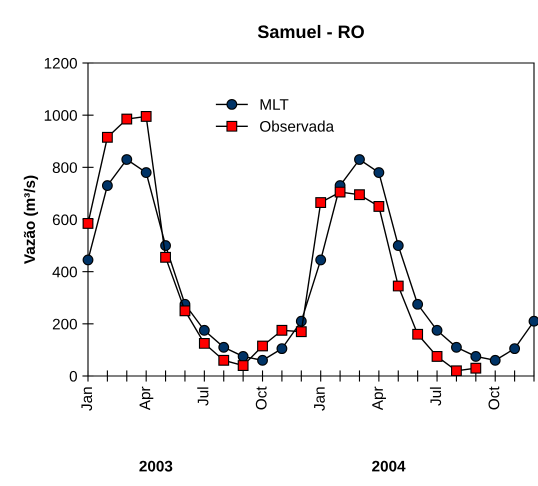  What do you see at coordinates (297, 126) in the screenshot?
I see `legend-label: Observada` at bounding box center [297, 126].